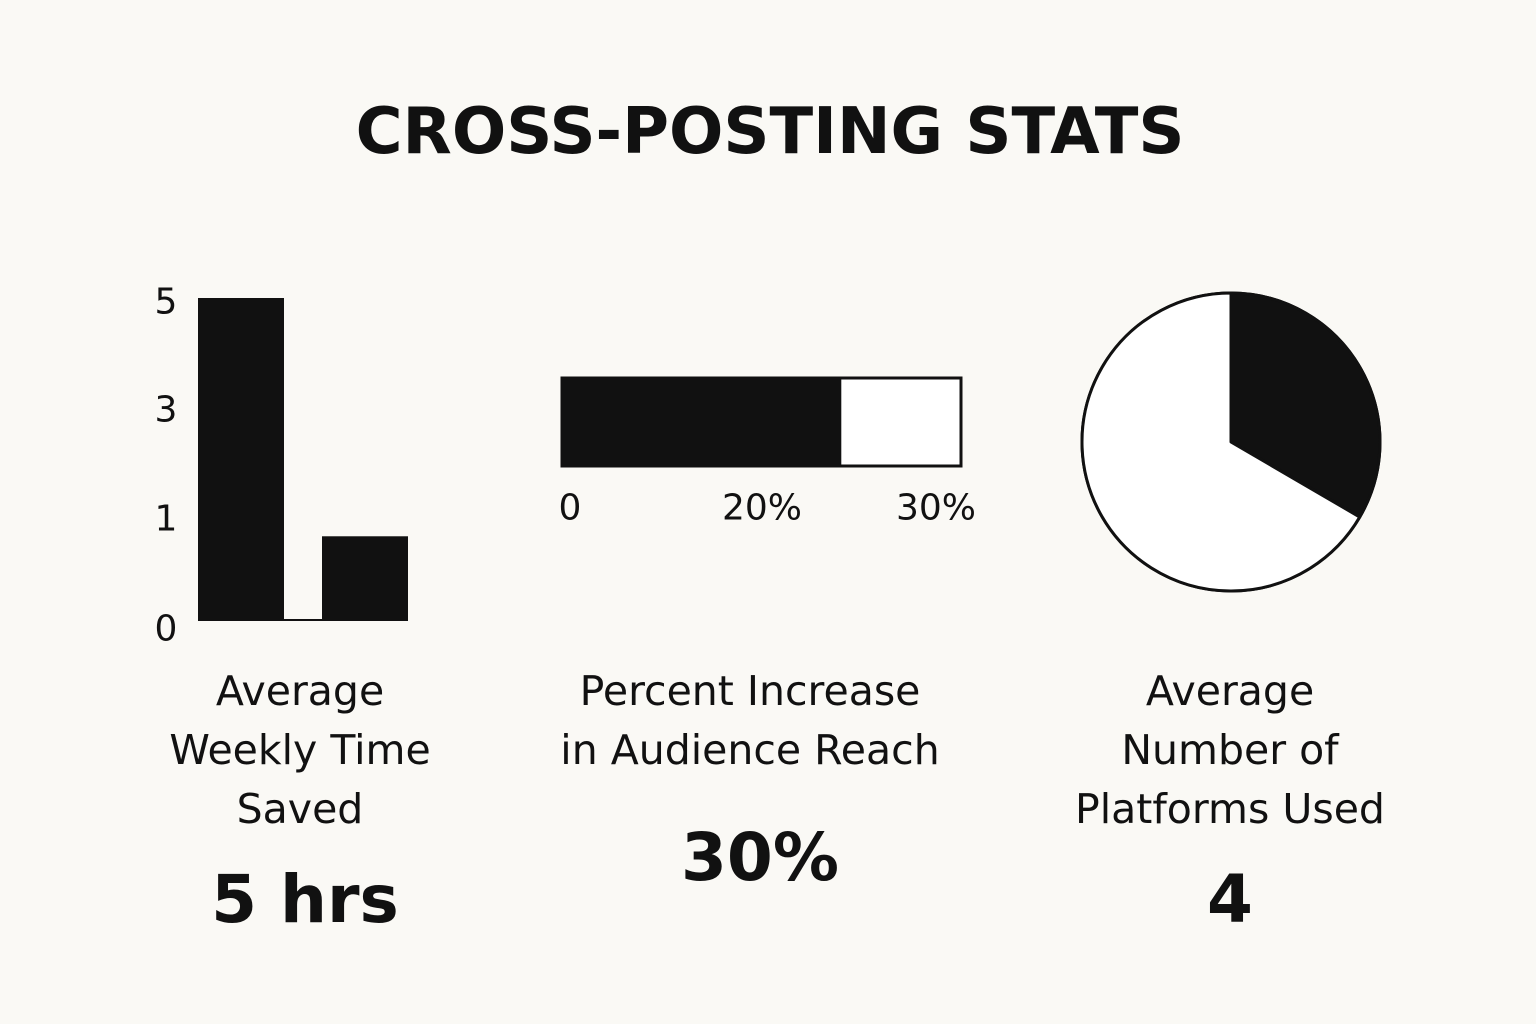 The height and width of the screenshot is (1024, 1536). I want to click on weekly-time-bar-chart: 0 1 3 5, so click(281, 466).